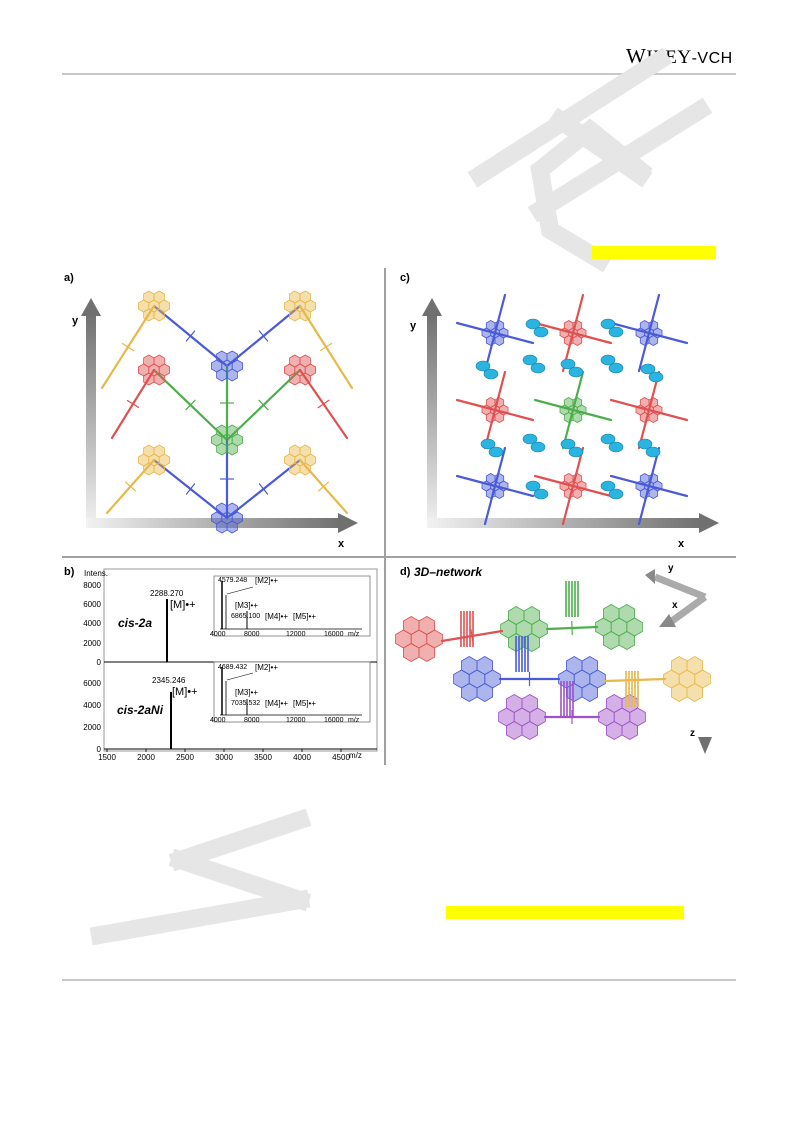  I want to click on b-bot-inset-v2: 7035.532, so click(246, 703).